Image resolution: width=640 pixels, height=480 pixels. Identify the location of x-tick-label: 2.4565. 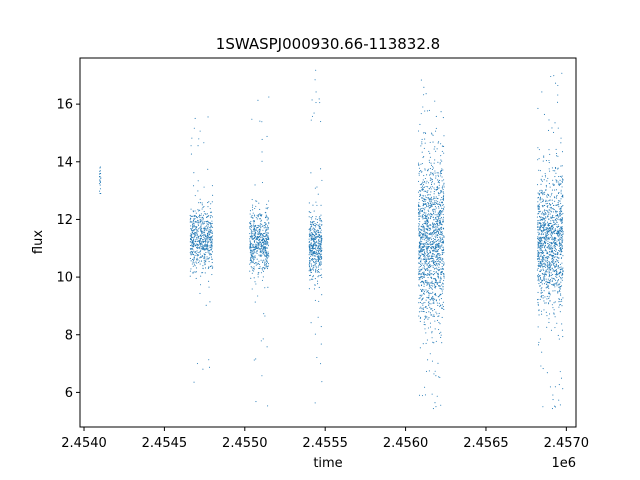
(486, 443).